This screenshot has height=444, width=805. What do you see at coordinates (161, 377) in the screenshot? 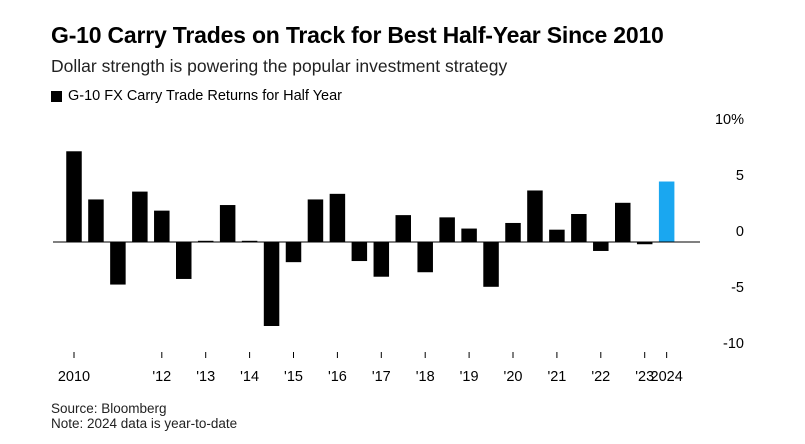
I see `x-tick-label: '12` at bounding box center [161, 377].